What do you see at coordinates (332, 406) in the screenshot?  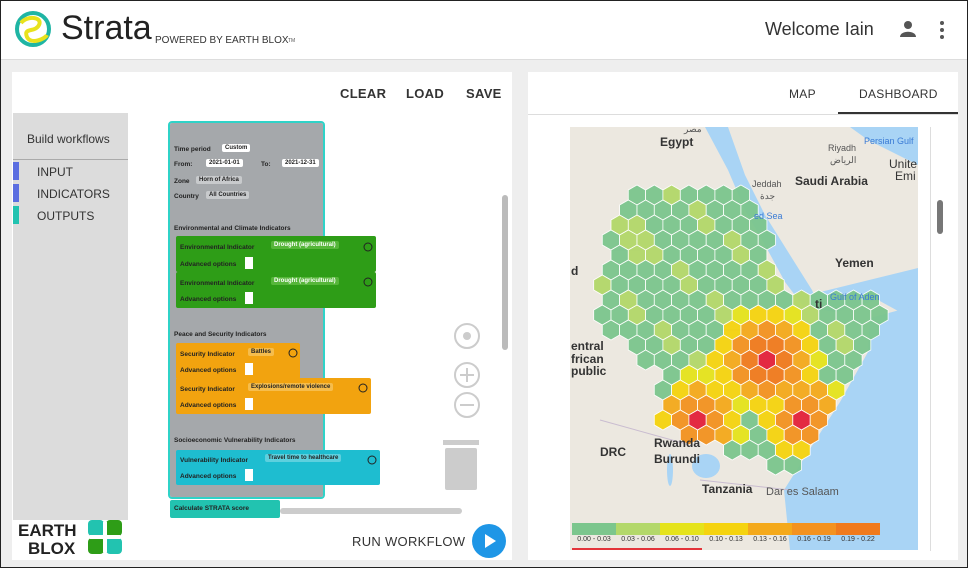 I see `info-icons` at bounding box center [332, 406].